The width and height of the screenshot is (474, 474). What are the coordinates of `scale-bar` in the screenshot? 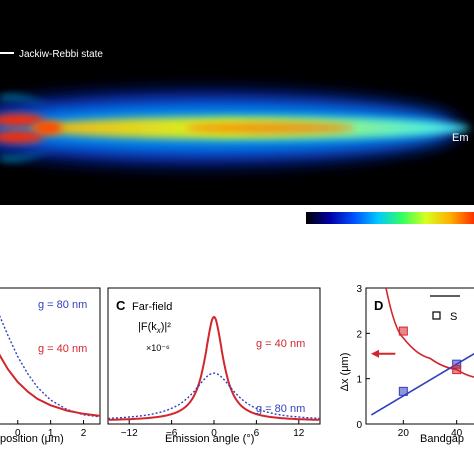 It's located at (35, 217).